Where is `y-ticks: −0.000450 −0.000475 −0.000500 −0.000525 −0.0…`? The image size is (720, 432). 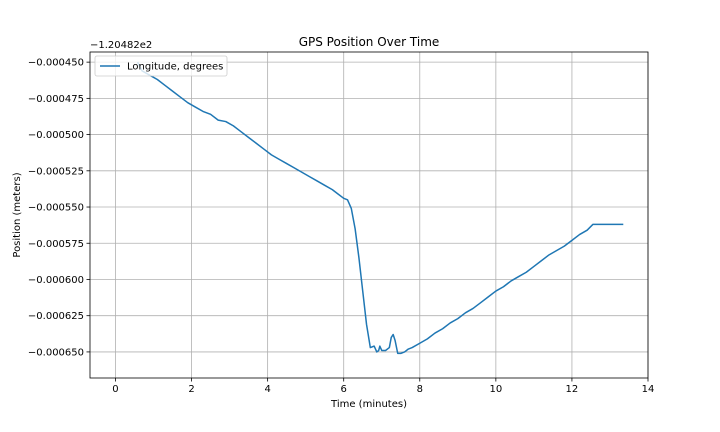 y-ticks: −0.000450 −0.000475 −0.000500 −0.000525 −0.0… is located at coordinates (59, 208).